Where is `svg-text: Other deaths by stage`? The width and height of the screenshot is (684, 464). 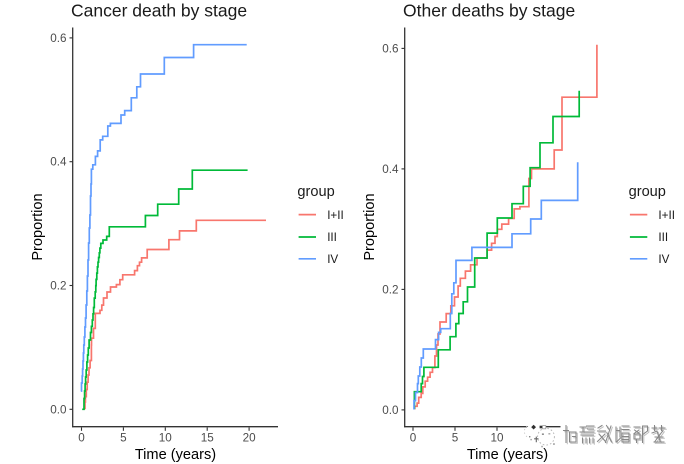 svg-text: Other deaths by stage is located at coordinates (489, 10).